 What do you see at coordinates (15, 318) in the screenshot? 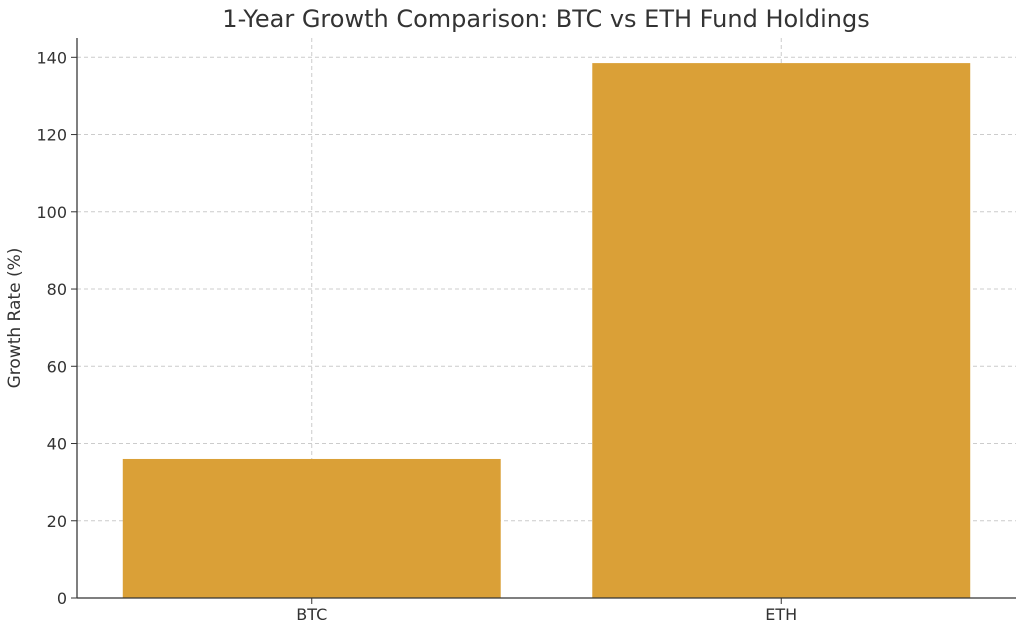
I see `y-axis-label: Growth Rate (%)` at bounding box center [15, 318].